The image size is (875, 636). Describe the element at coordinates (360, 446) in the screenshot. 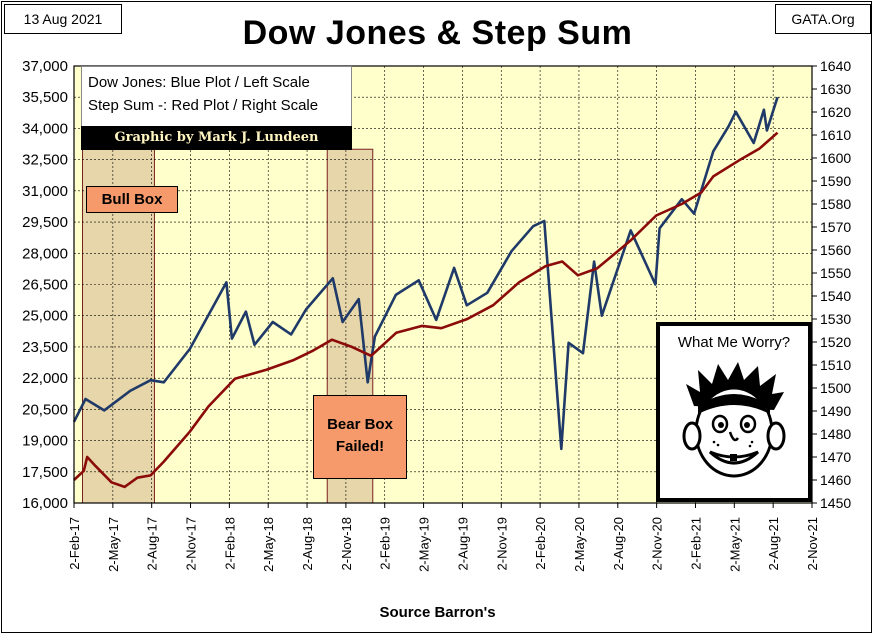

I see `bear-box-line2: Failed!` at that location.